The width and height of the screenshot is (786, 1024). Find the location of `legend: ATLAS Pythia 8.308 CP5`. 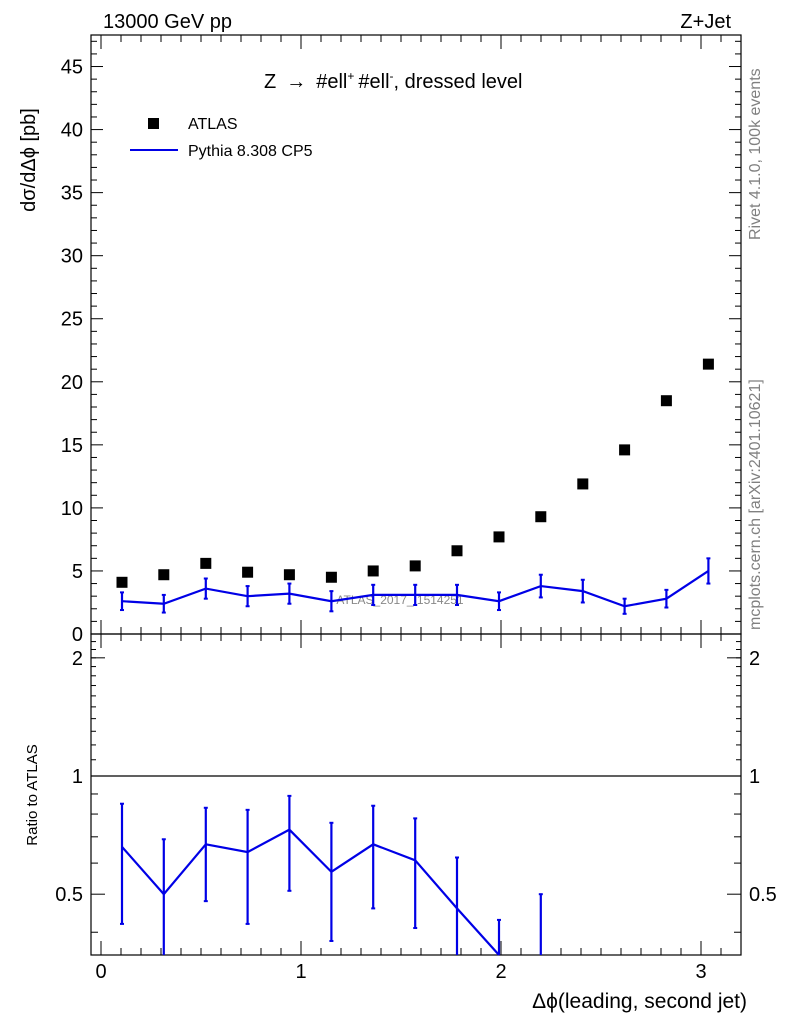

legend: ATLAS Pythia 8.308 CP5 is located at coordinates (221, 138).